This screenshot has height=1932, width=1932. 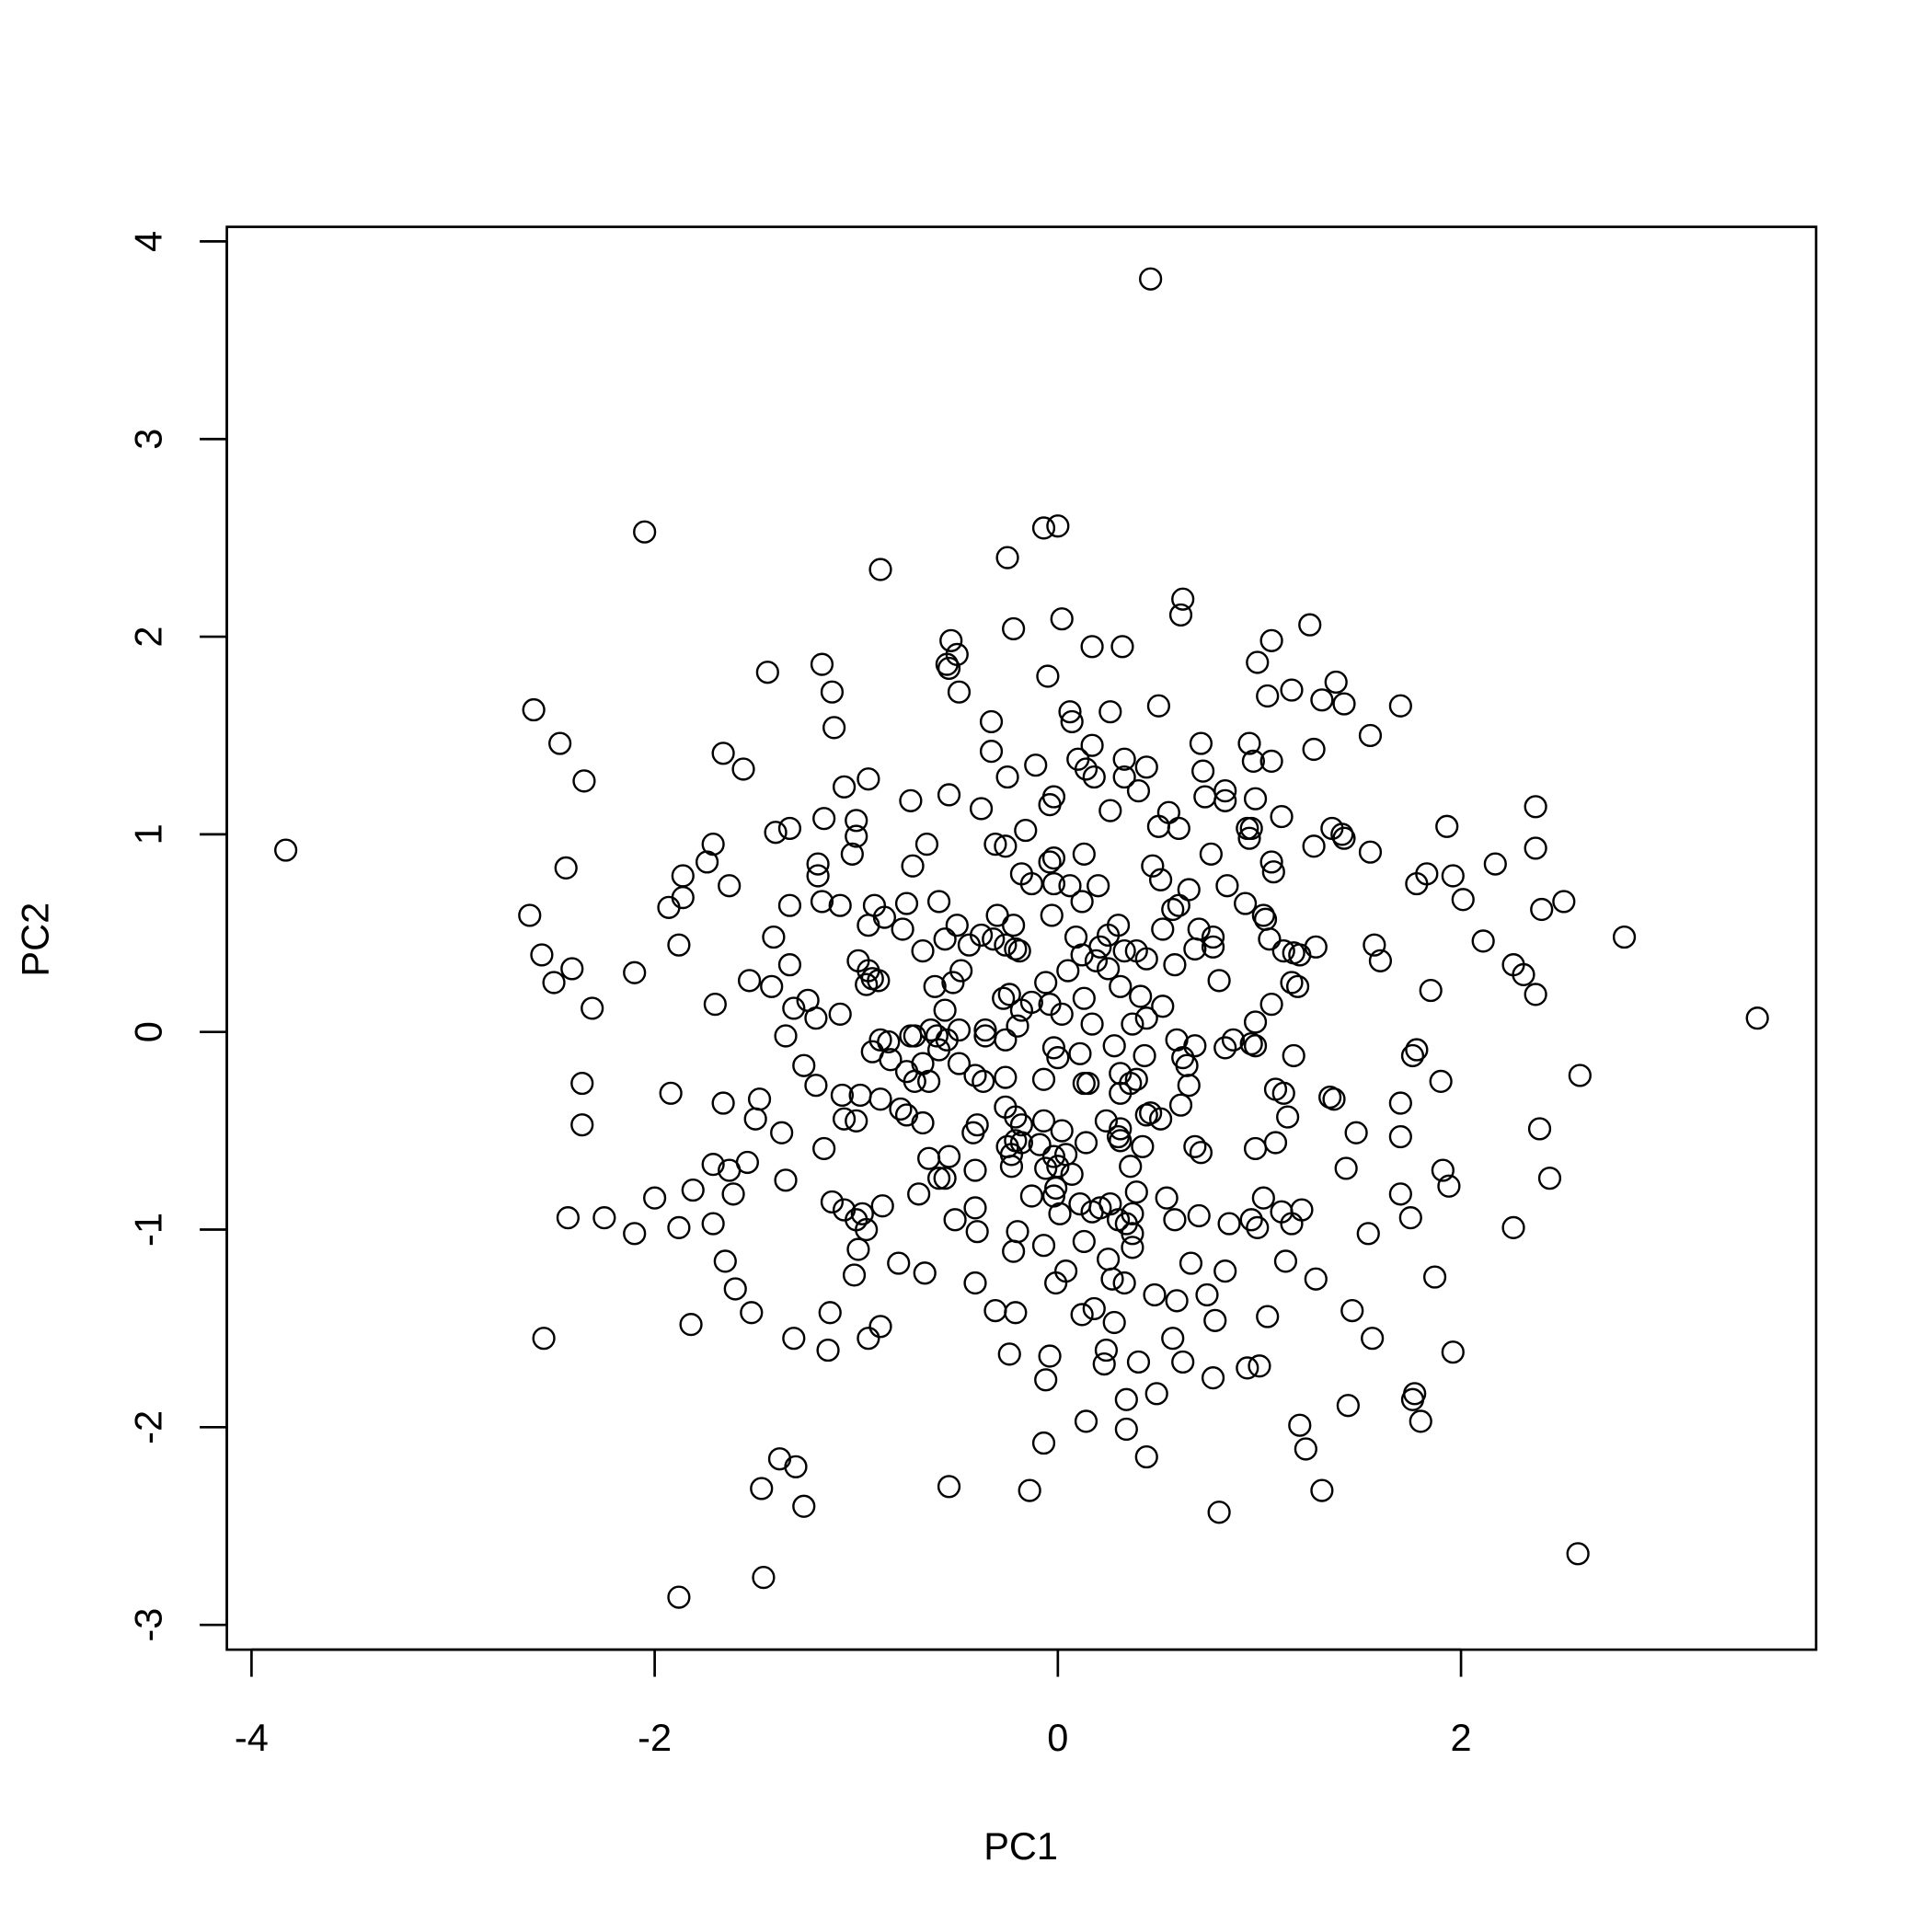 What do you see at coordinates (1020, 1846) in the screenshot?
I see `x-axis-label: PC1` at bounding box center [1020, 1846].